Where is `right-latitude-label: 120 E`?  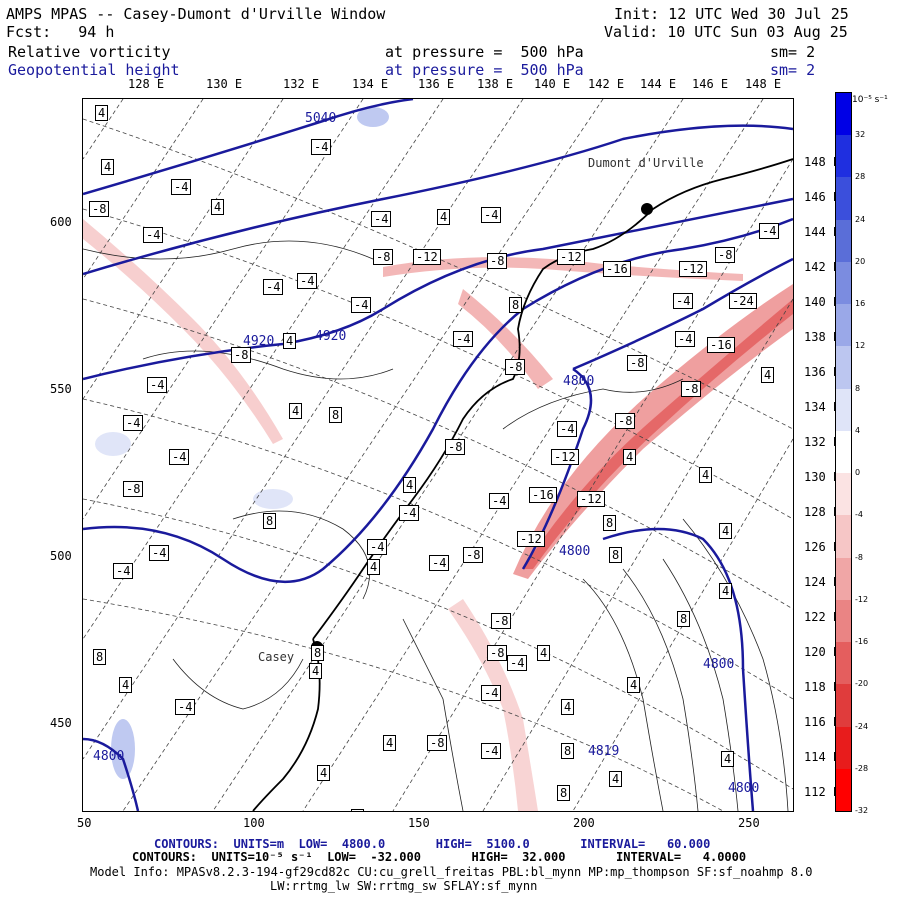 right-latitude-label: 120 E is located at coordinates (822, 652).